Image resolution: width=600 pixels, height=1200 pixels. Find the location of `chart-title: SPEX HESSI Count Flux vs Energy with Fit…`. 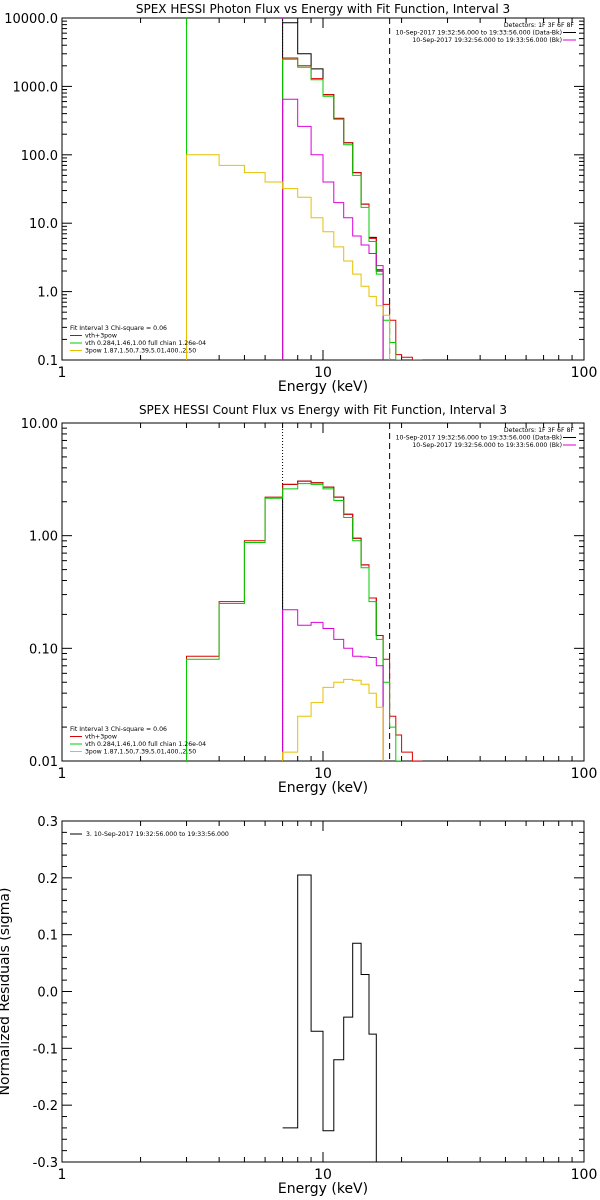

chart-title: SPEX HESSI Count Flux vs Energy with Fit… is located at coordinates (323, 410).